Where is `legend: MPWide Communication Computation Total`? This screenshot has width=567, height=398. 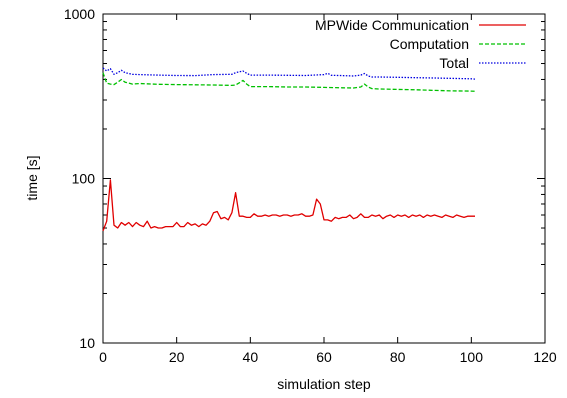
legend: MPWide Communication Computation Total is located at coordinates (420, 44).